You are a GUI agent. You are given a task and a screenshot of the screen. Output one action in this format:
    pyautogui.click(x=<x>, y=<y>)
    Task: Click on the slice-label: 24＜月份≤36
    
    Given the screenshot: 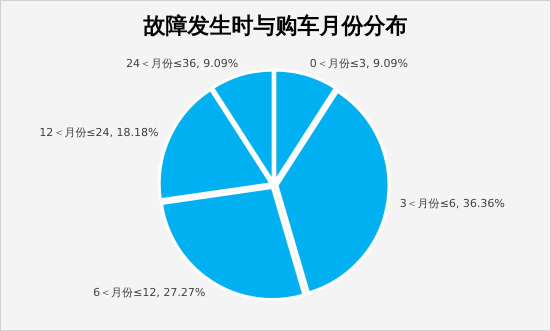 What is the action you would take?
    pyautogui.click(x=161, y=63)
    